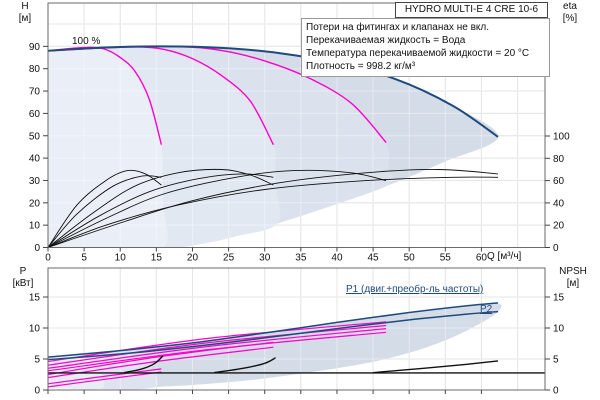  Describe the element at coordinates (374, 258) in the screenshot. I see `tick-label-bottom: 45` at that location.